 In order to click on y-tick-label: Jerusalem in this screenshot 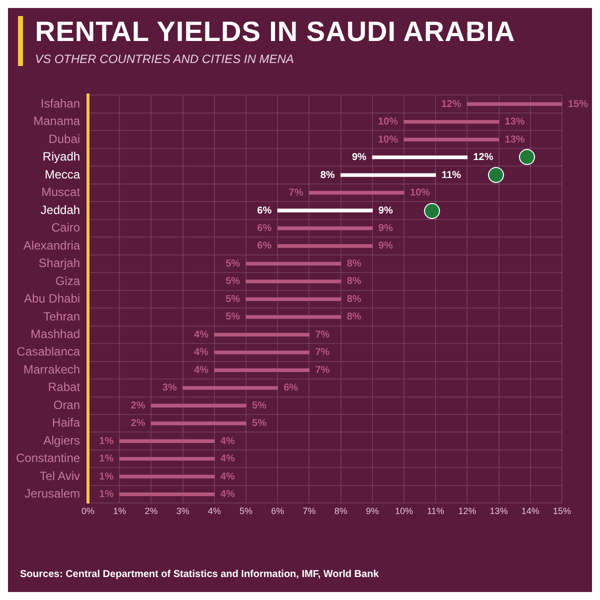, I will do `click(52, 493)`.